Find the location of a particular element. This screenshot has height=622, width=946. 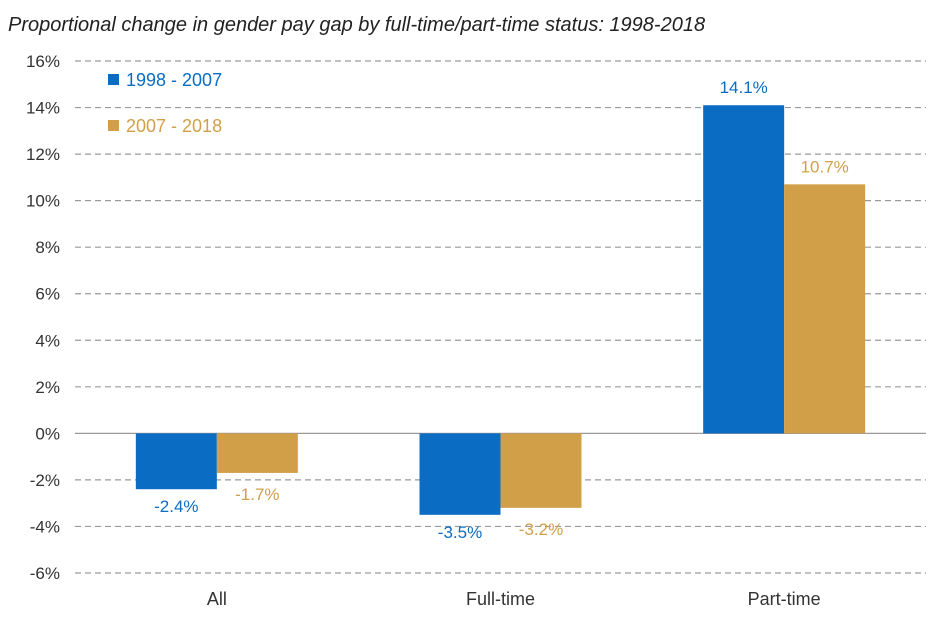

y-tick-label: -4% is located at coordinates (45, 526).